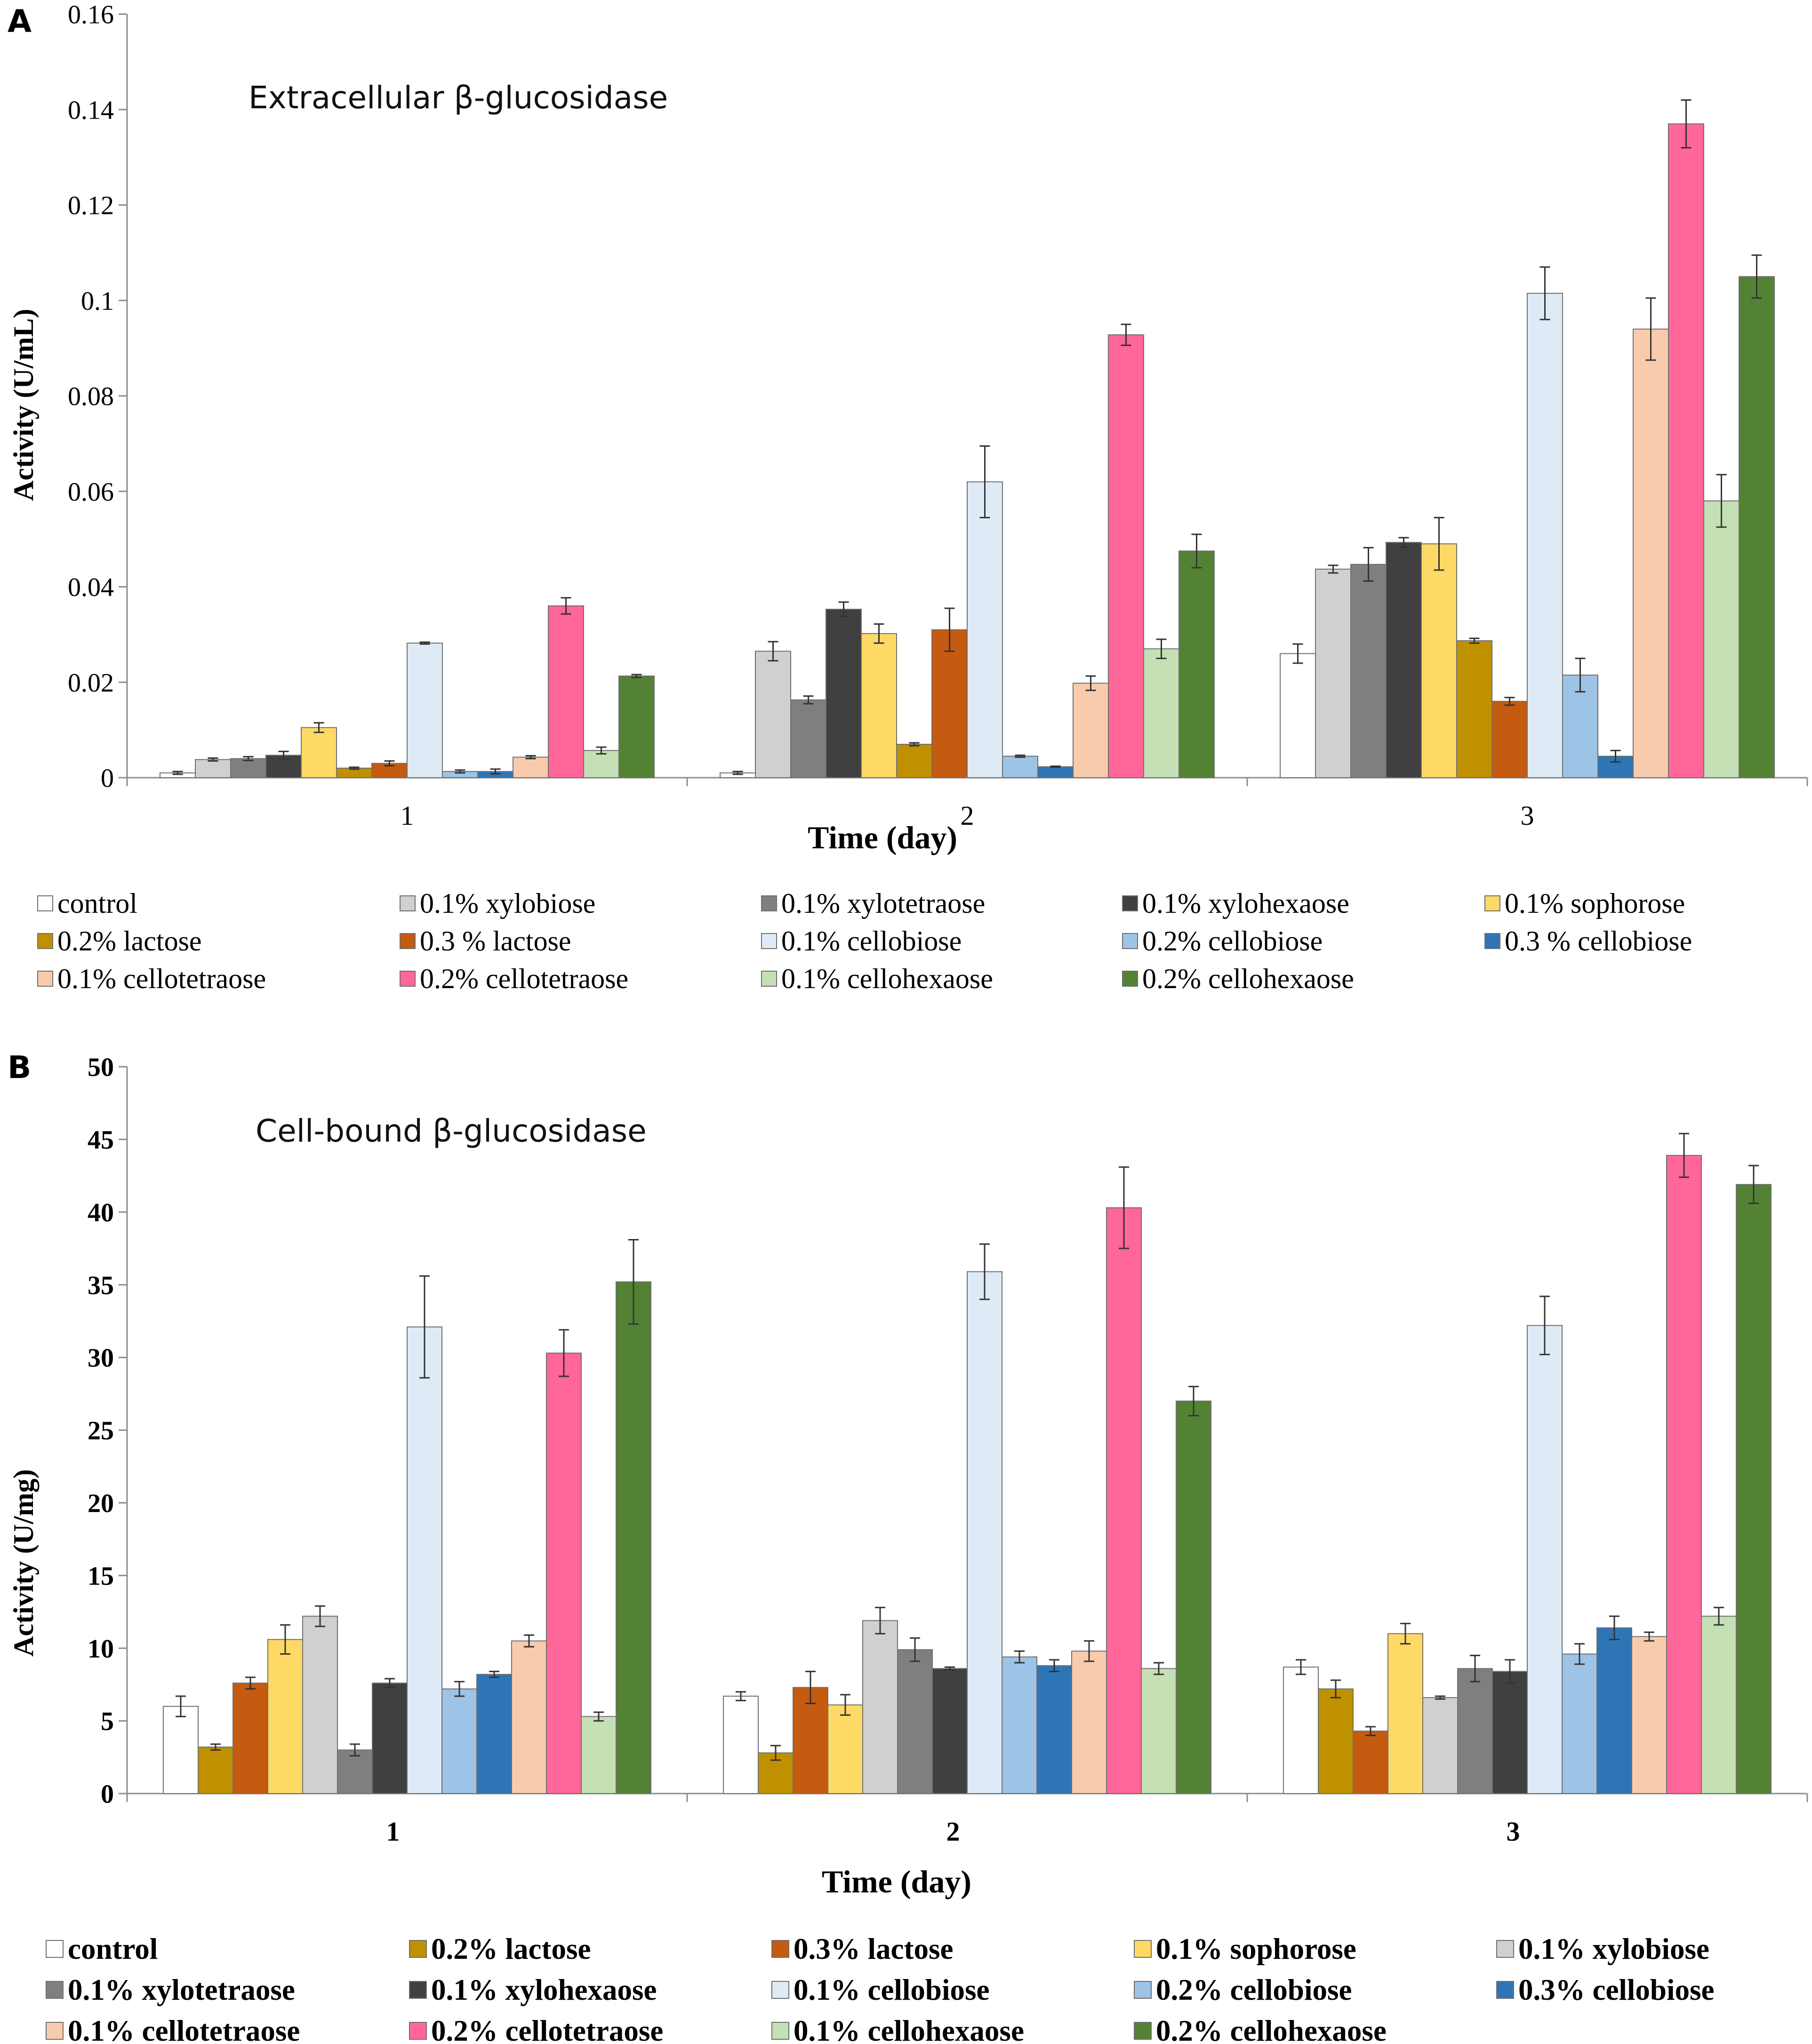 The image size is (1812, 2044). I want to click on panel-b-legend-item-0-3-cellobiose: 0.3% cellobiose, so click(1605, 1990).